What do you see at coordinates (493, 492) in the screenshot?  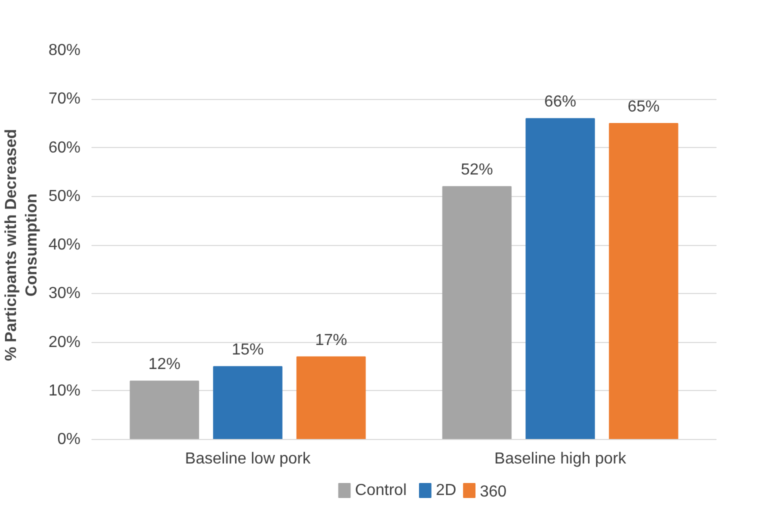 I see `legend-label: 360` at bounding box center [493, 492].